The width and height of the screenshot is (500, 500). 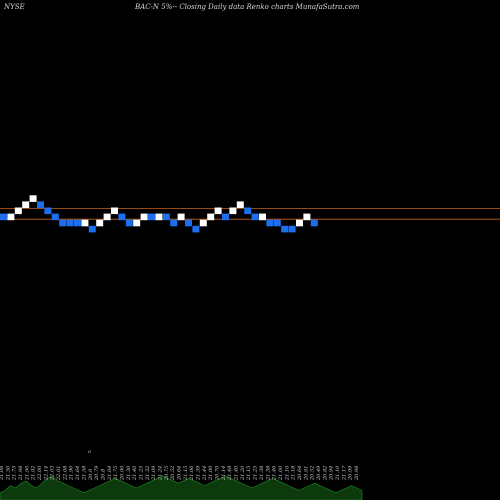 I want to click on x-tick-label: 20.70, so click(x=218, y=473).